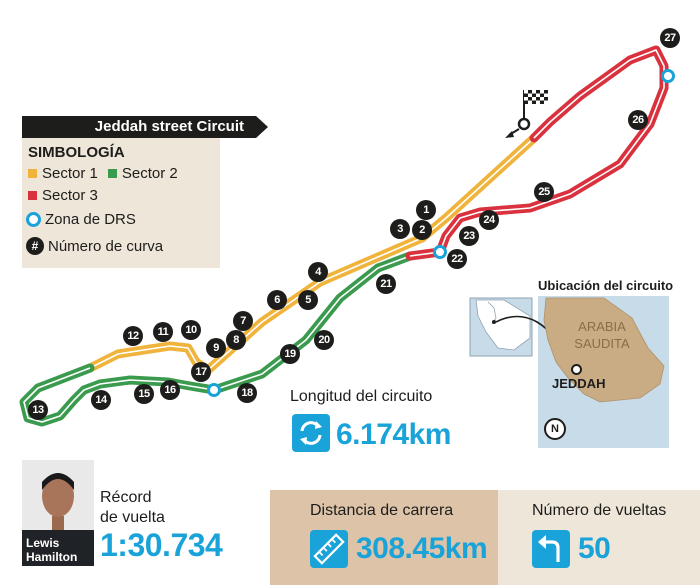 The image size is (700, 585). What do you see at coordinates (243, 321) in the screenshot?
I see `turn-7: 7` at bounding box center [243, 321].